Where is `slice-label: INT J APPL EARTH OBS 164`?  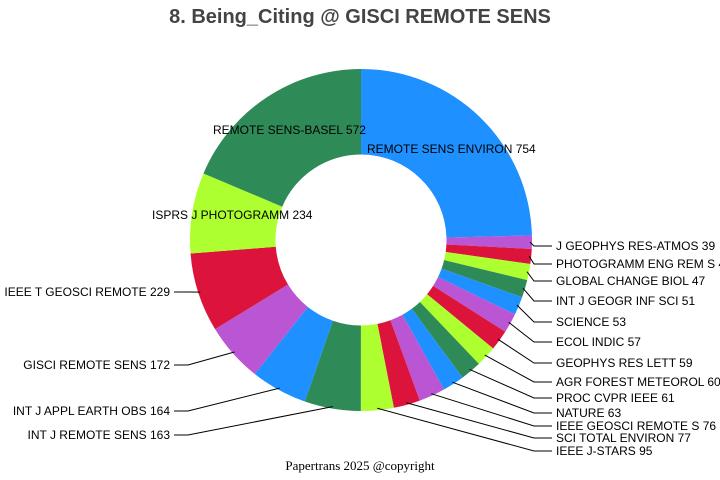 slice-label: INT J APPL EARTH OBS 164 is located at coordinates (92, 411).